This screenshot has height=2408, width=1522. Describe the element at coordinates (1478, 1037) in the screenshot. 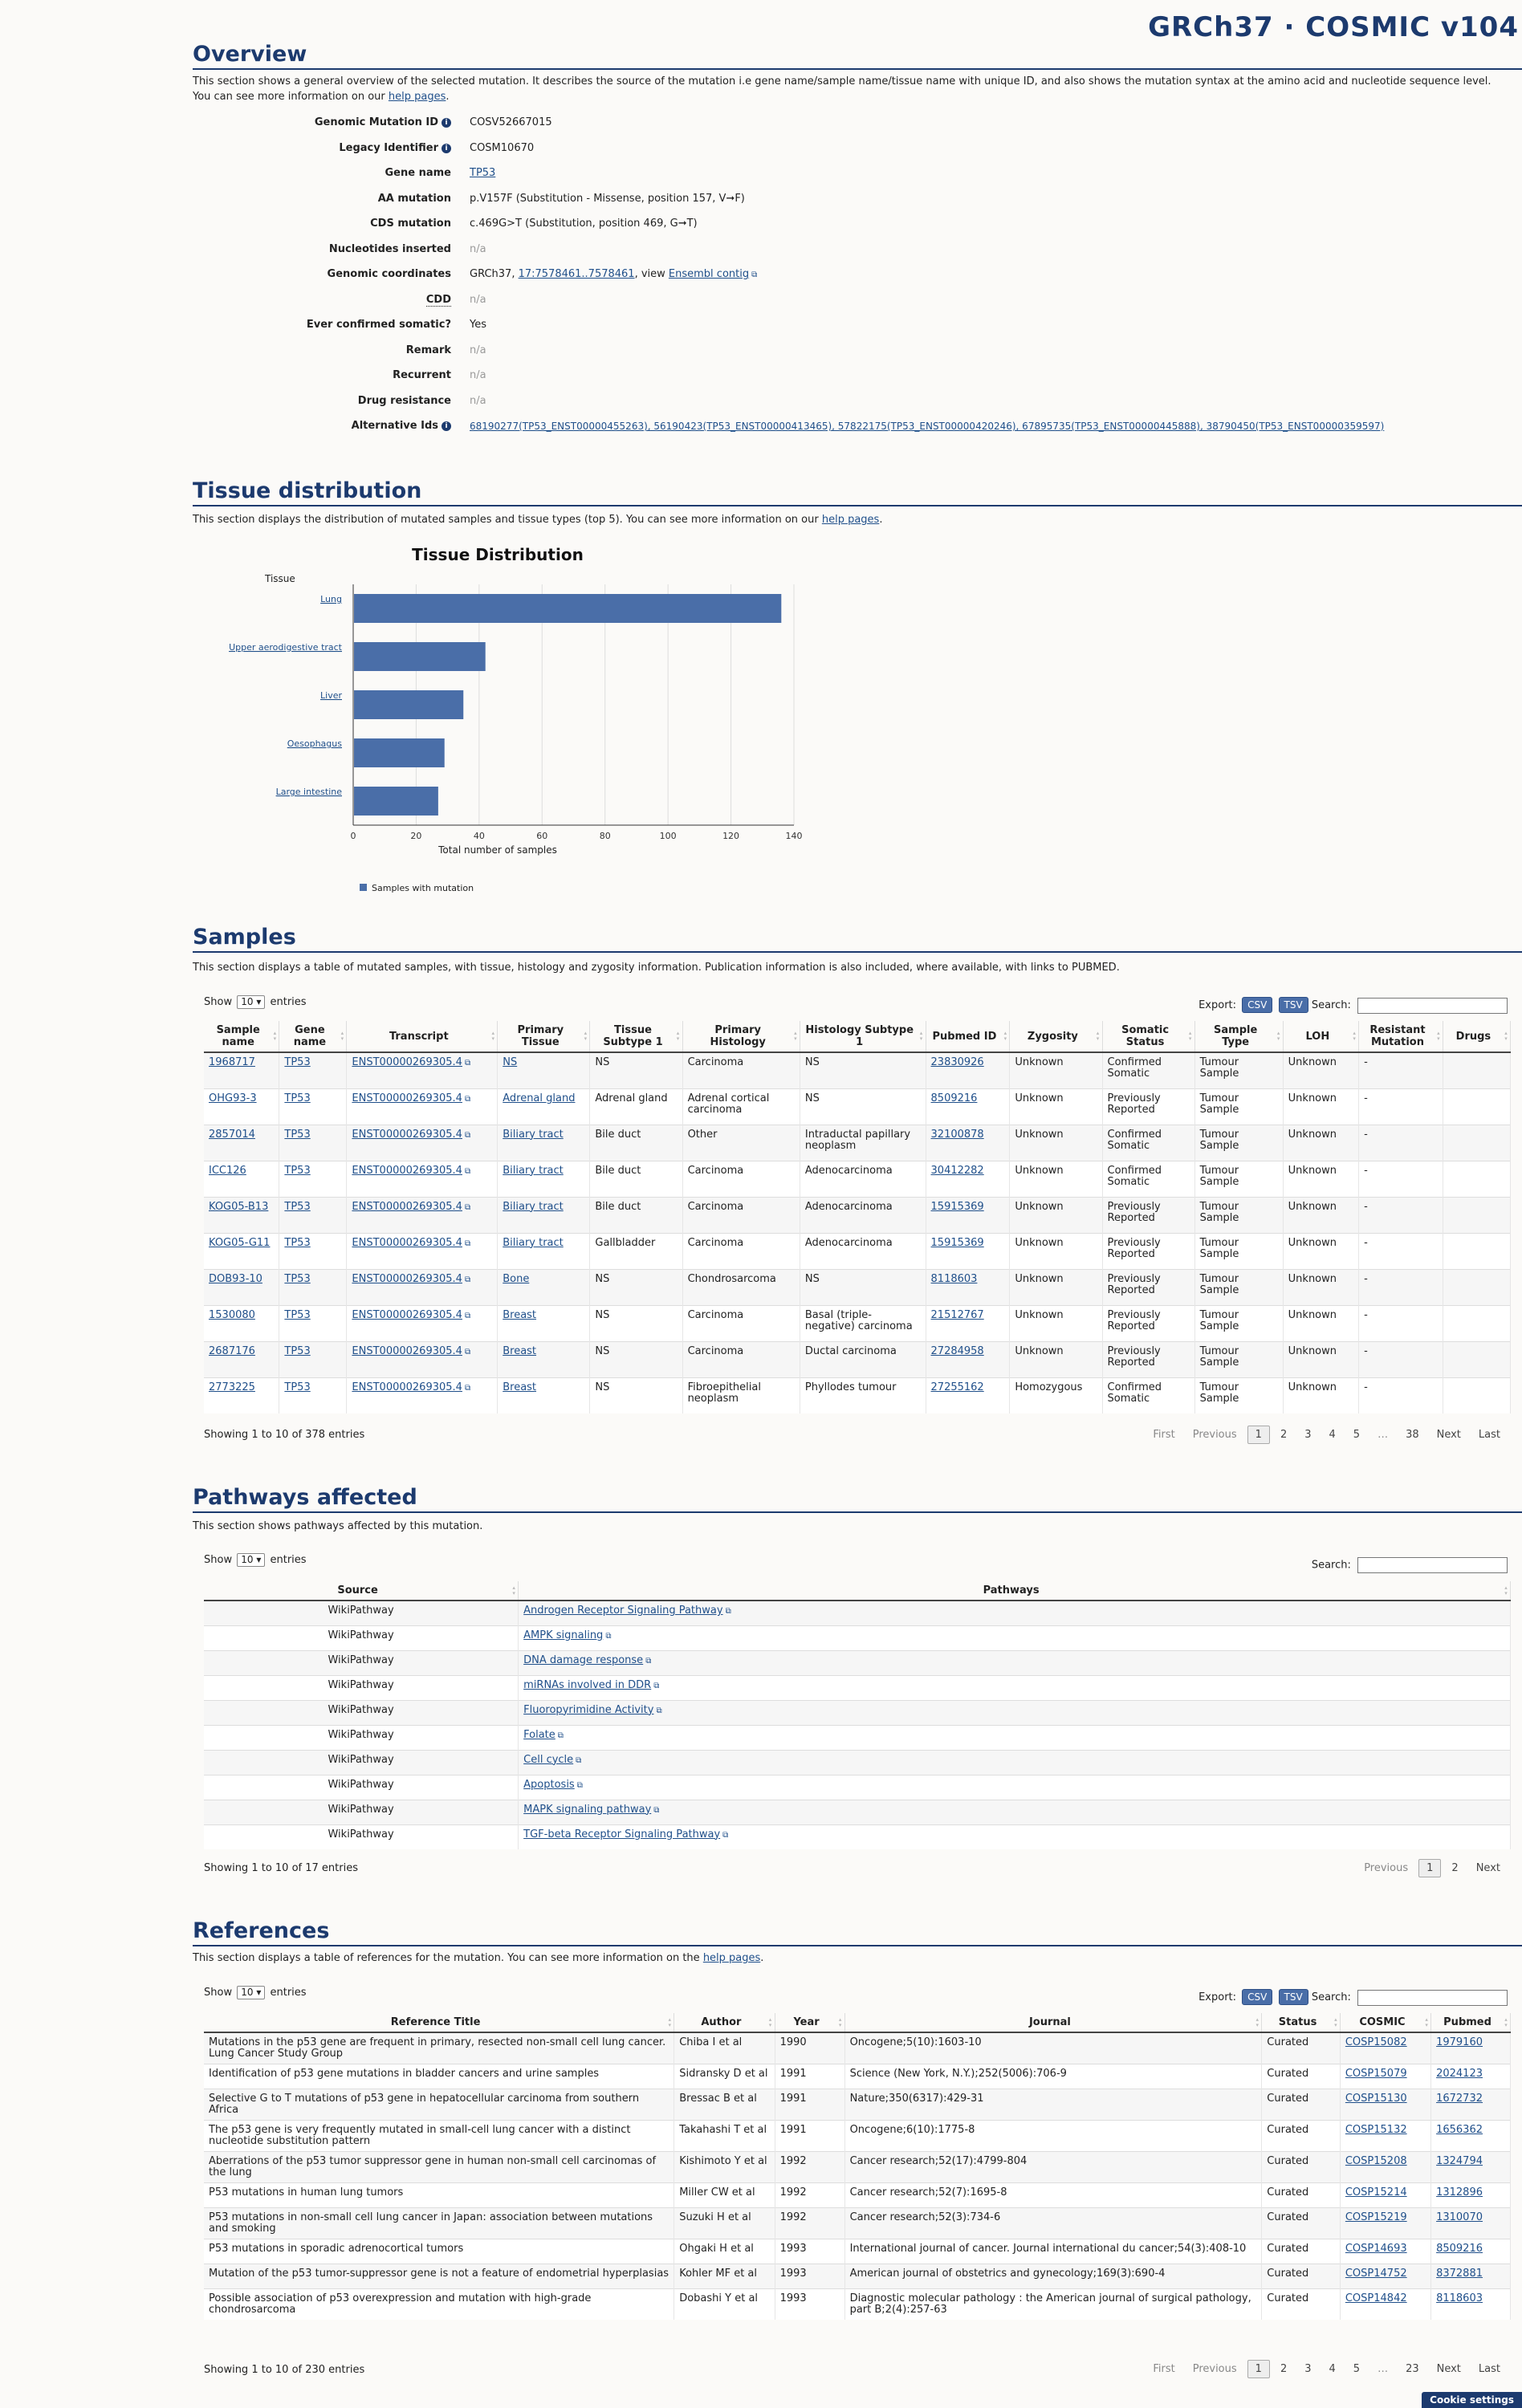

I see `column-header-drugs: Drugs` at that location.